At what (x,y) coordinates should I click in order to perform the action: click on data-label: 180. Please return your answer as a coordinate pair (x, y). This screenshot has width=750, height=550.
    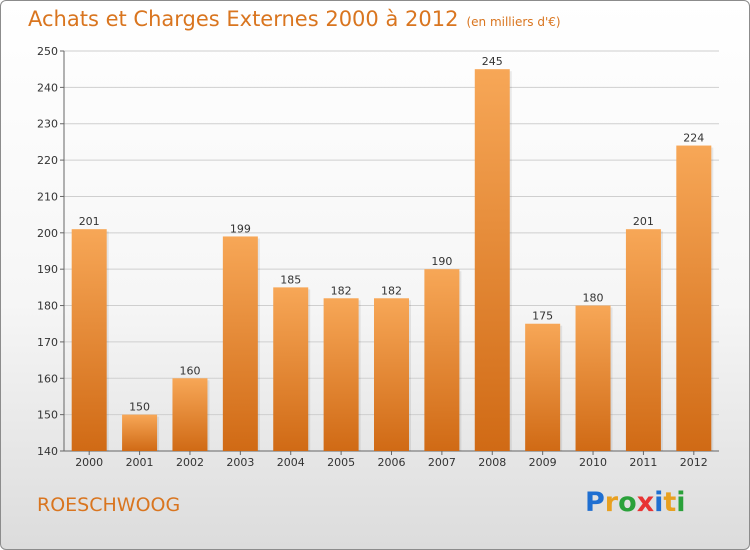
    Looking at the image, I should click on (593, 298).